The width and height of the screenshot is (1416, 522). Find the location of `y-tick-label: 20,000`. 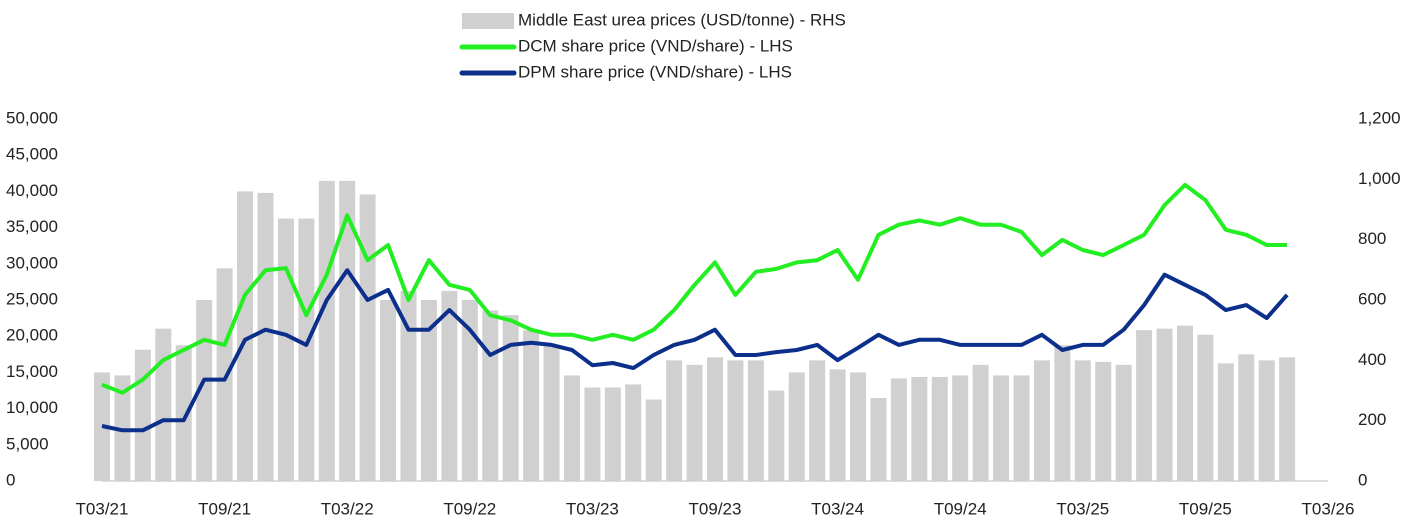

y-tick-label: 20,000 is located at coordinates (32, 335).